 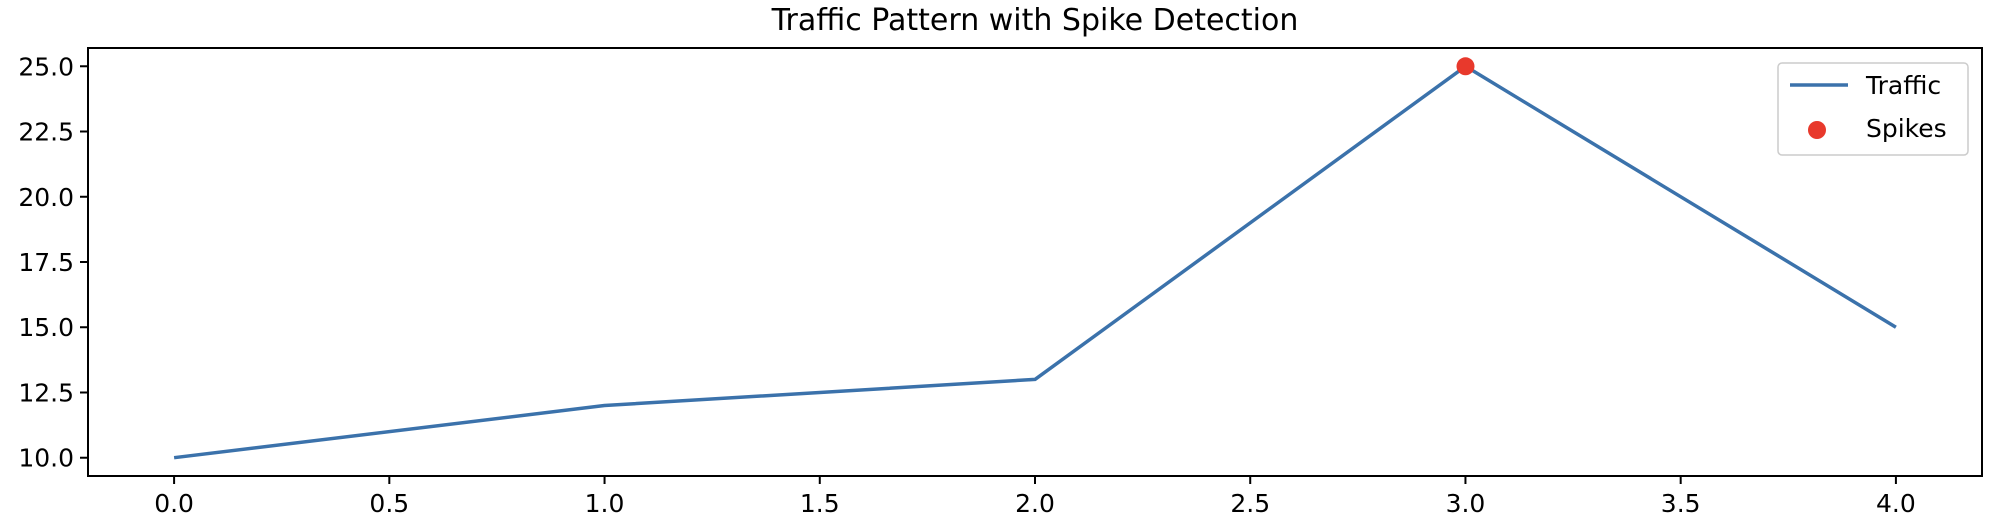 What do you see at coordinates (46, 262) in the screenshot?
I see `y-tick-label: 17.5` at bounding box center [46, 262].